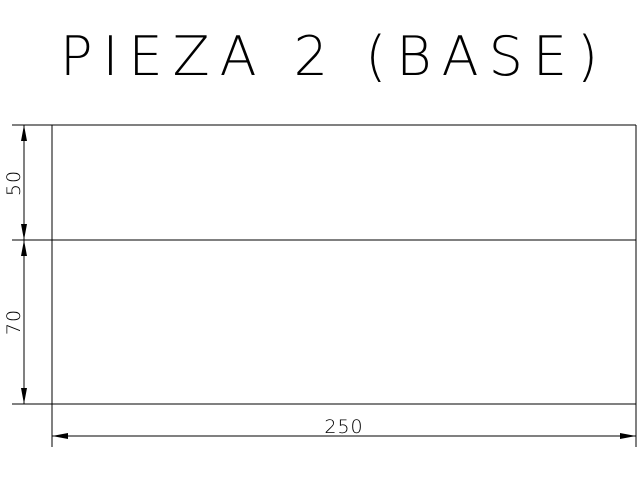  What do you see at coordinates (628, 436) in the screenshot?
I see `arrow-width-right` at bounding box center [628, 436].